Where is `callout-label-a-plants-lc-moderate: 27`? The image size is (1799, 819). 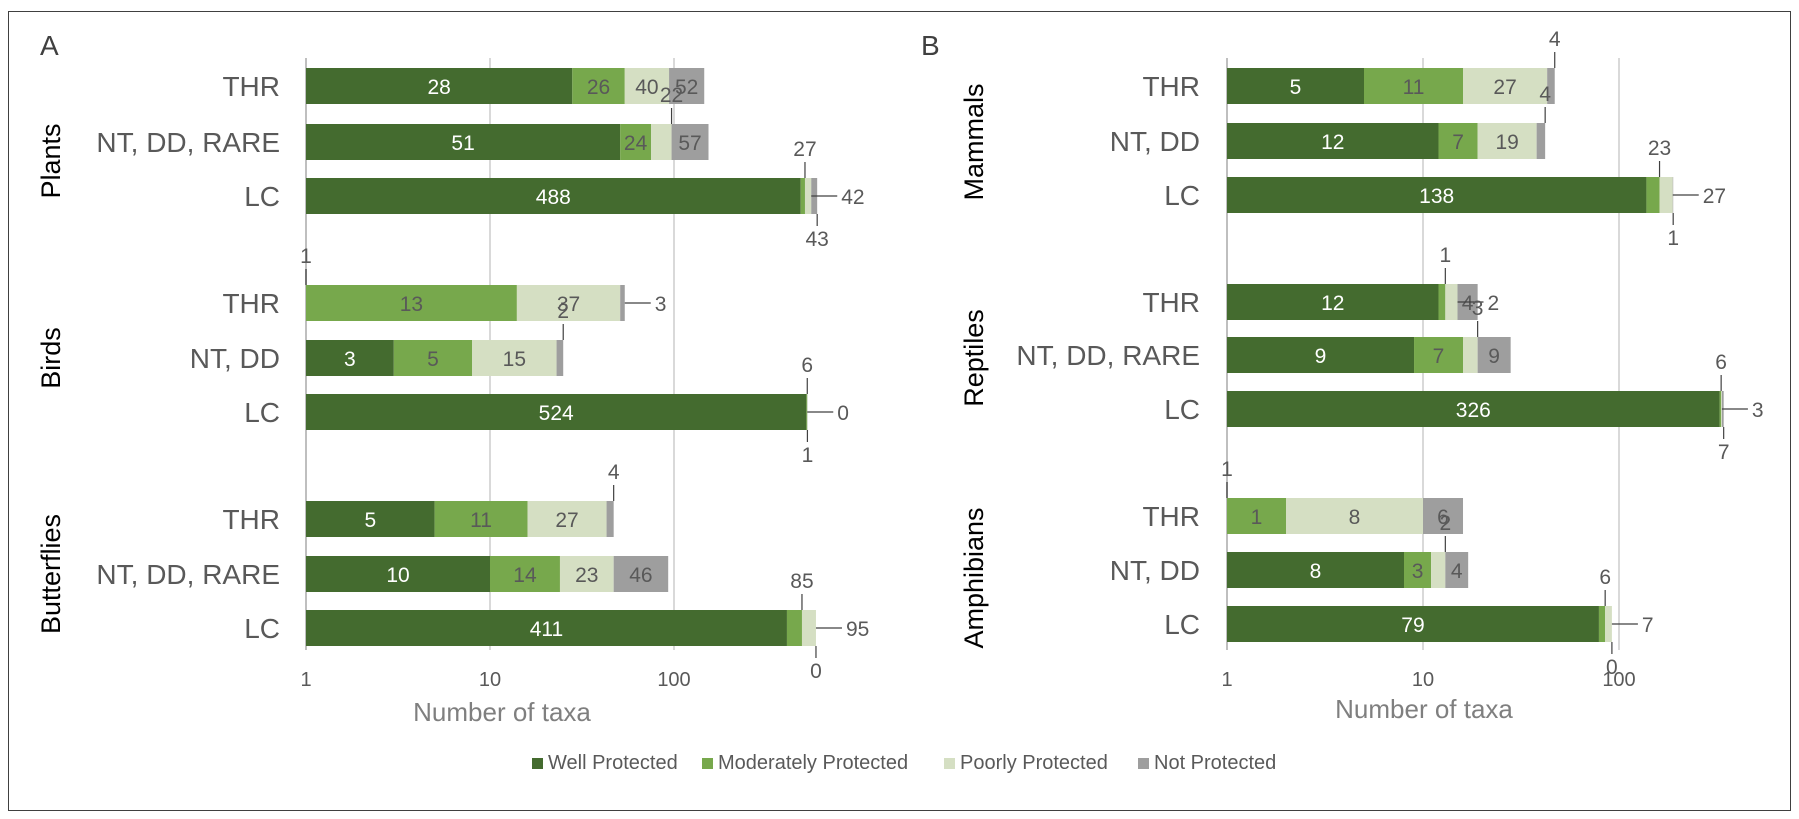
callout-label-a-plants-lc-moderate: 27 is located at coordinates (804, 149).